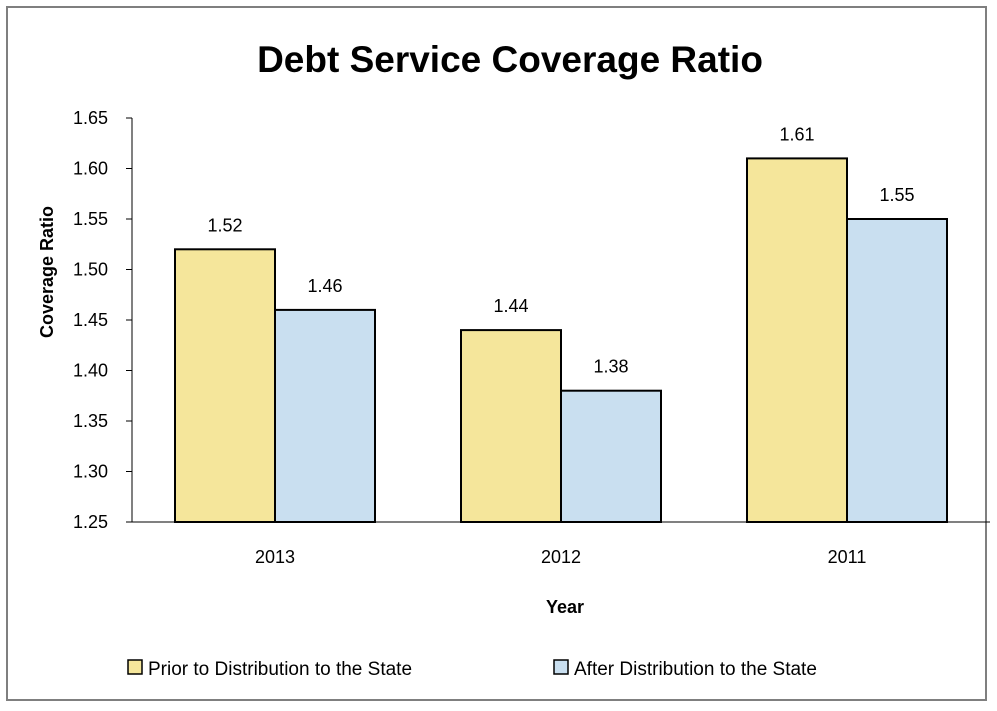 The height and width of the screenshot is (711, 997). I want to click on x-axis-ticks: 2013 2012 2011, so click(560, 557).